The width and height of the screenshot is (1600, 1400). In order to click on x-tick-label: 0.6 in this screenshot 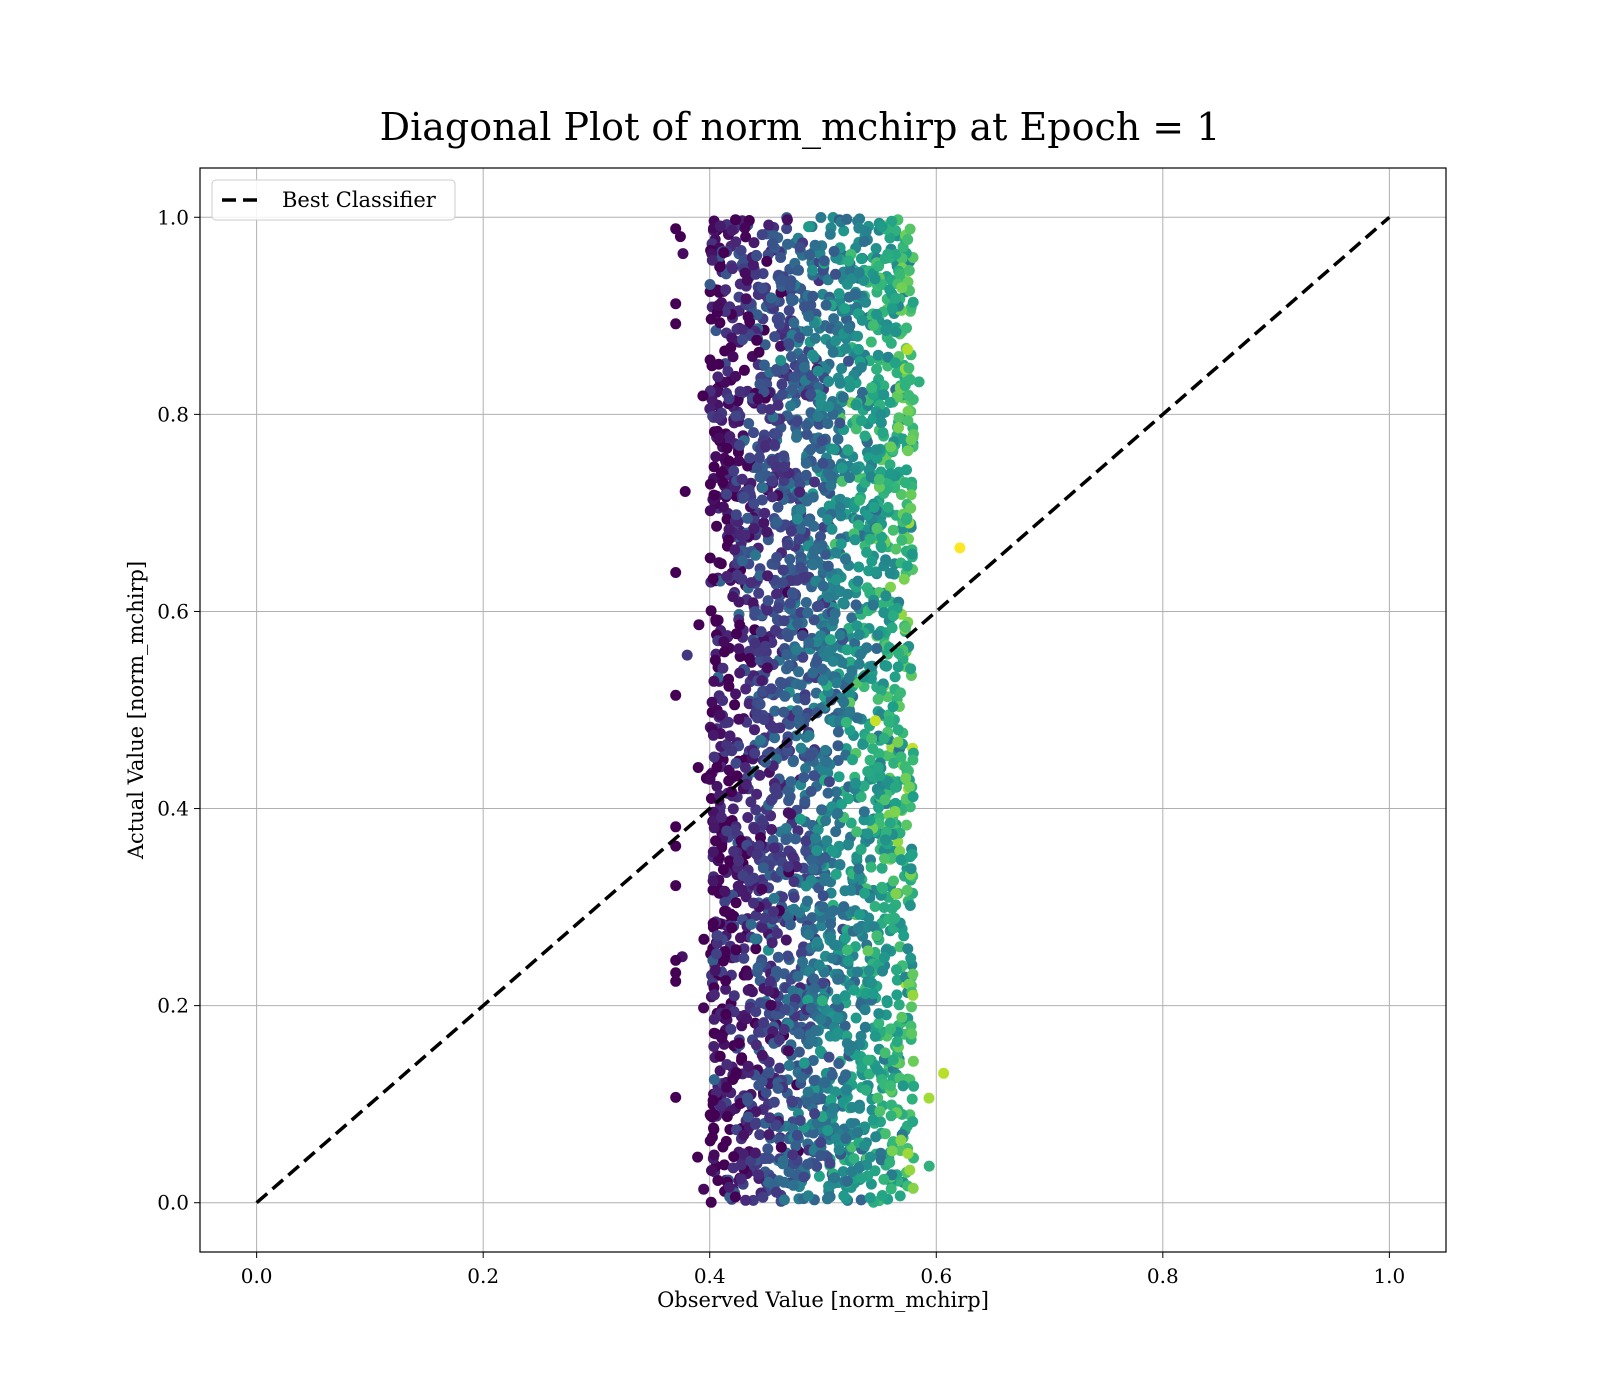, I will do `click(936, 1276)`.